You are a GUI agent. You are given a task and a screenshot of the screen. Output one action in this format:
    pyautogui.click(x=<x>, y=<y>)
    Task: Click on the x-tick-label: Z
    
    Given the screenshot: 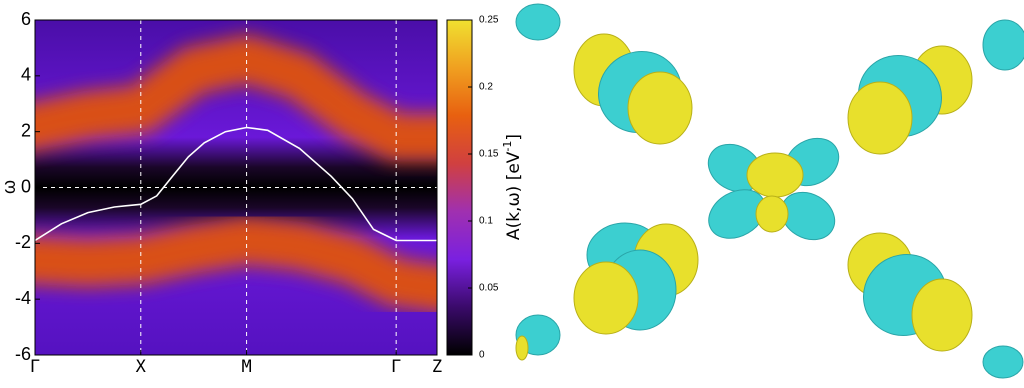 What is the action you would take?
    pyautogui.click(x=437, y=367)
    